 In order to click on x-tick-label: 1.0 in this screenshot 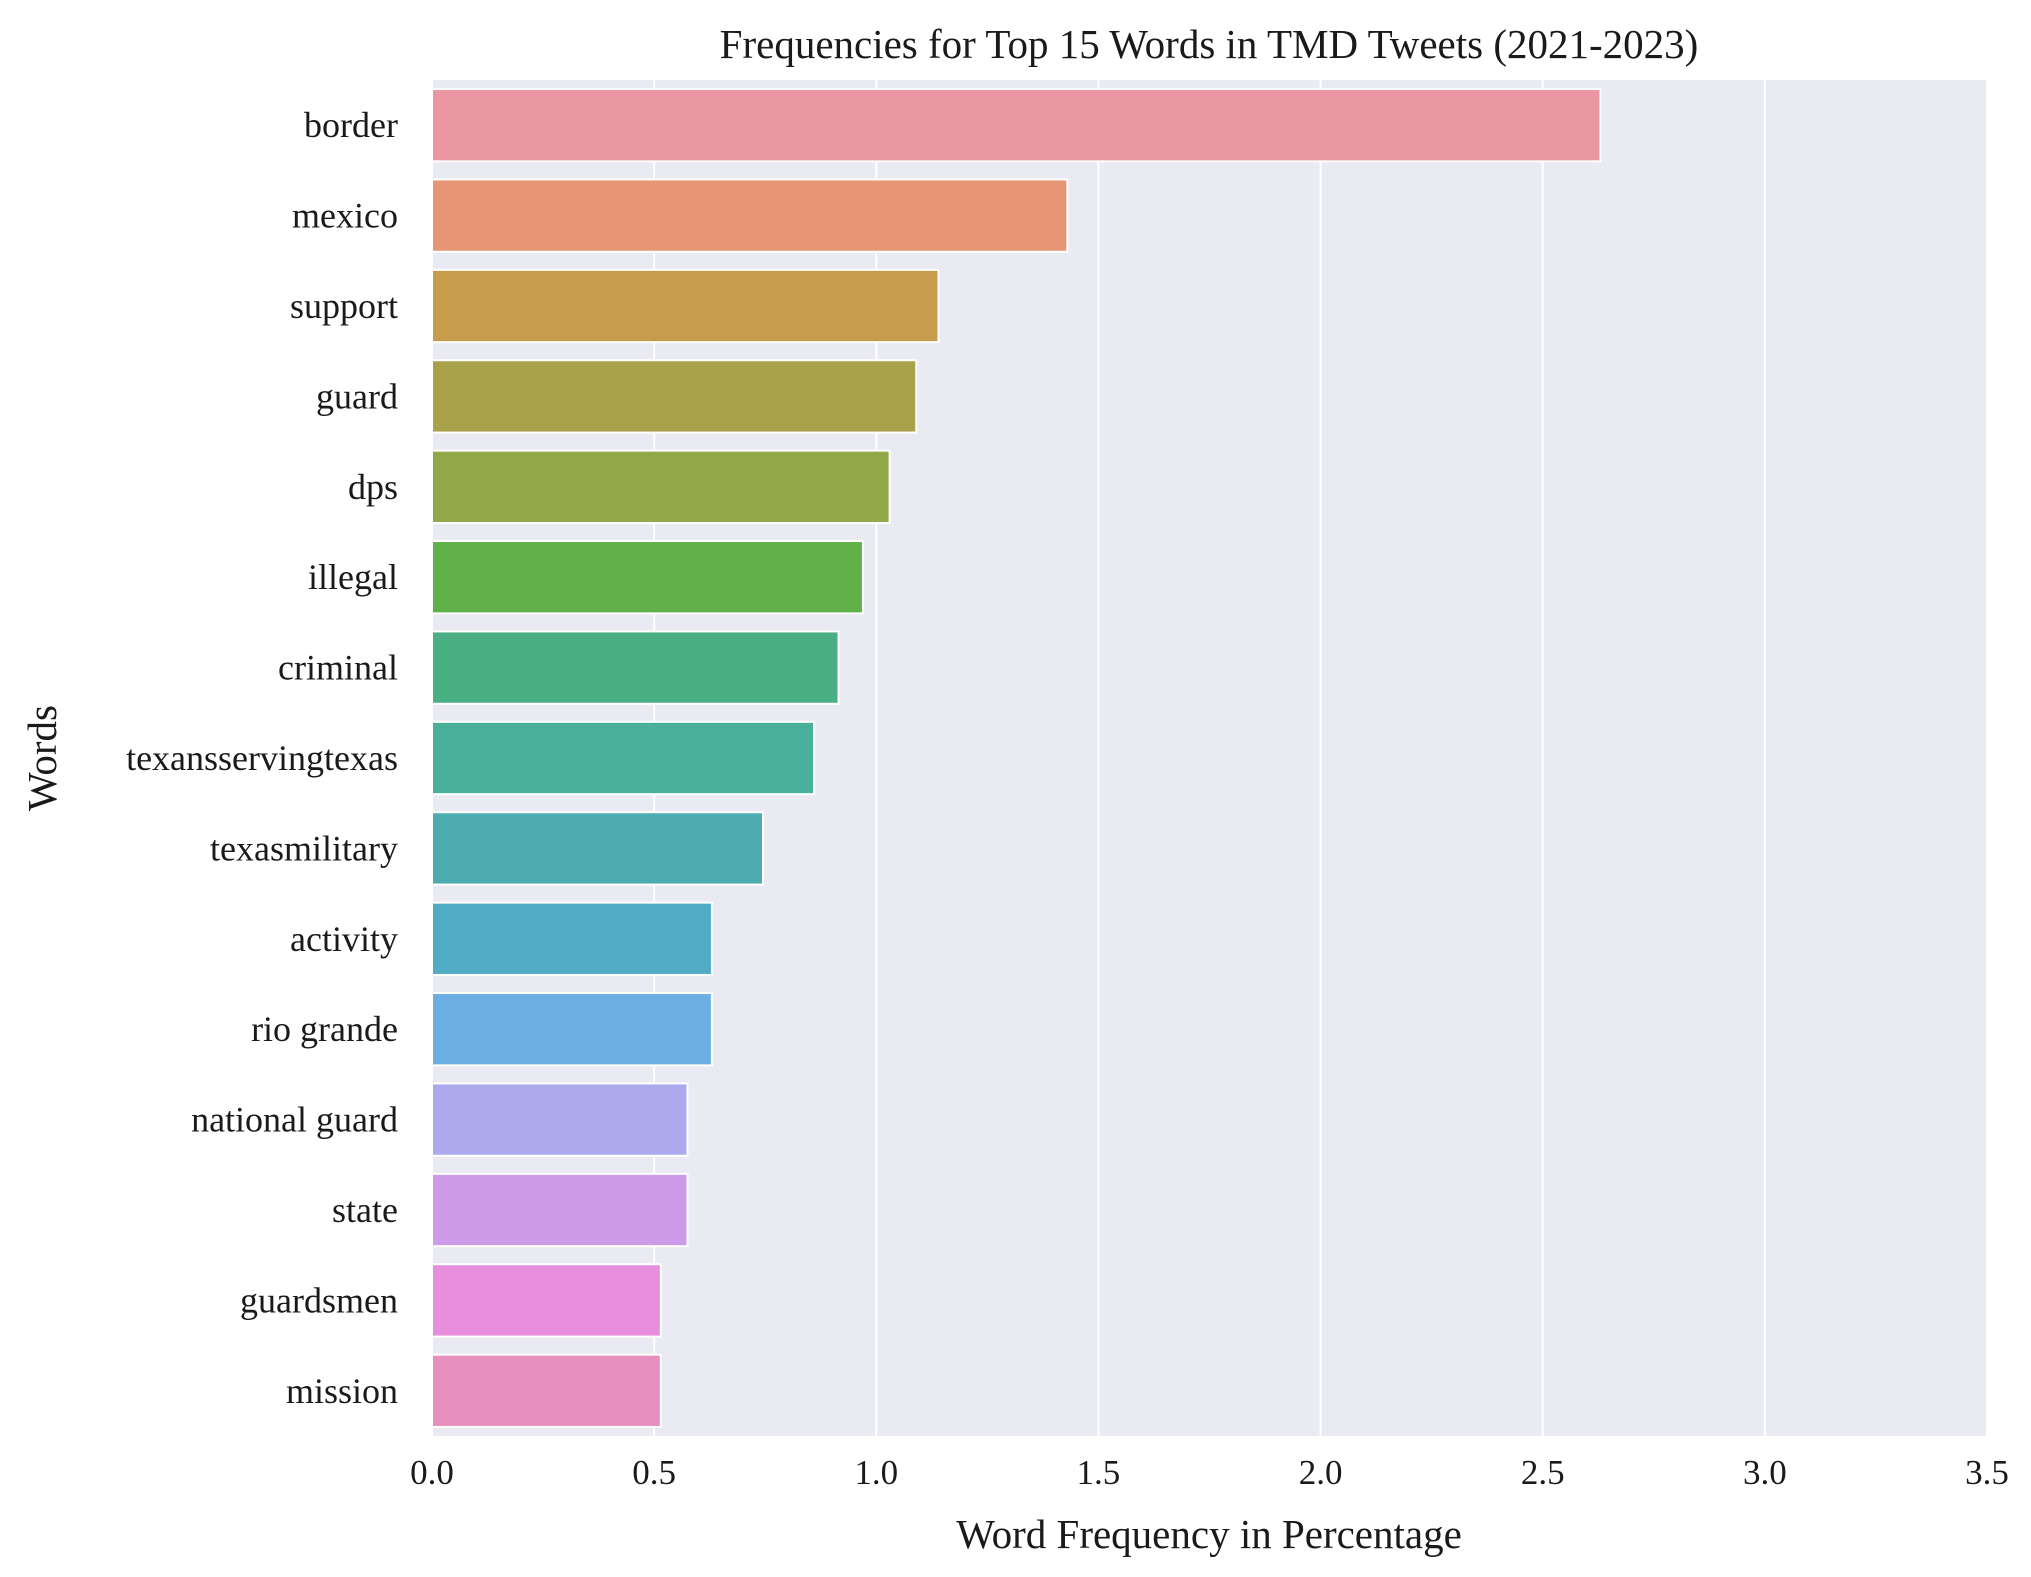, I will do `click(876, 1472)`.